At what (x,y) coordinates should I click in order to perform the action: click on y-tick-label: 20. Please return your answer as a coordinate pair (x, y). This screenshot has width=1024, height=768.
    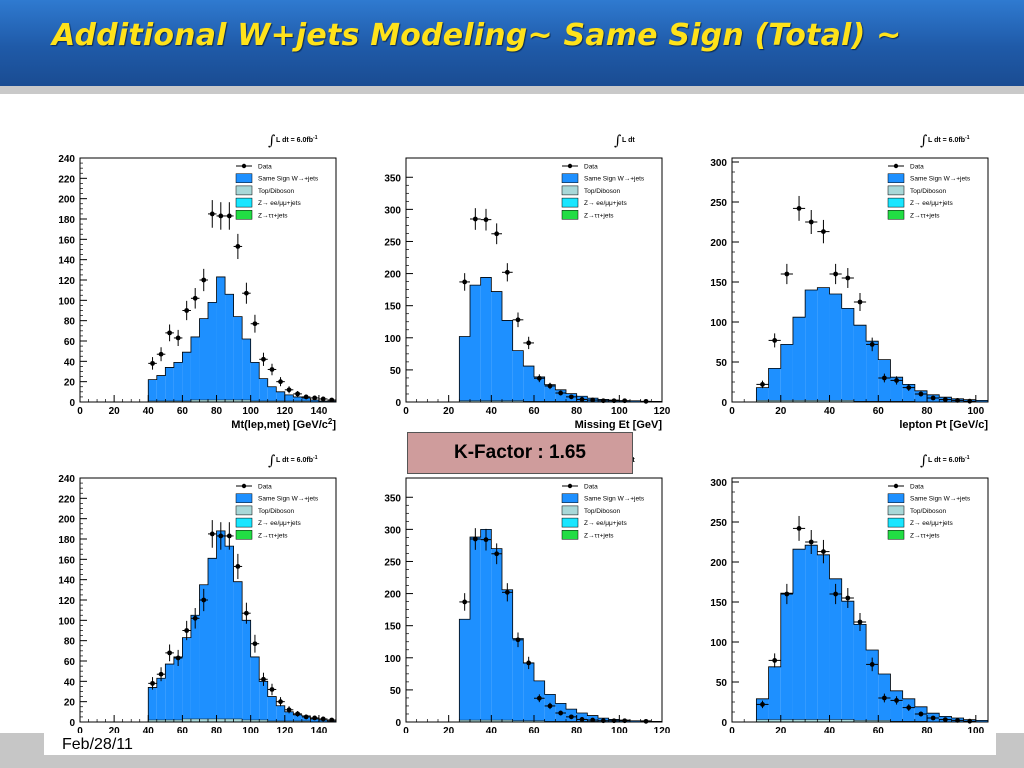
    Looking at the image, I should click on (70, 383).